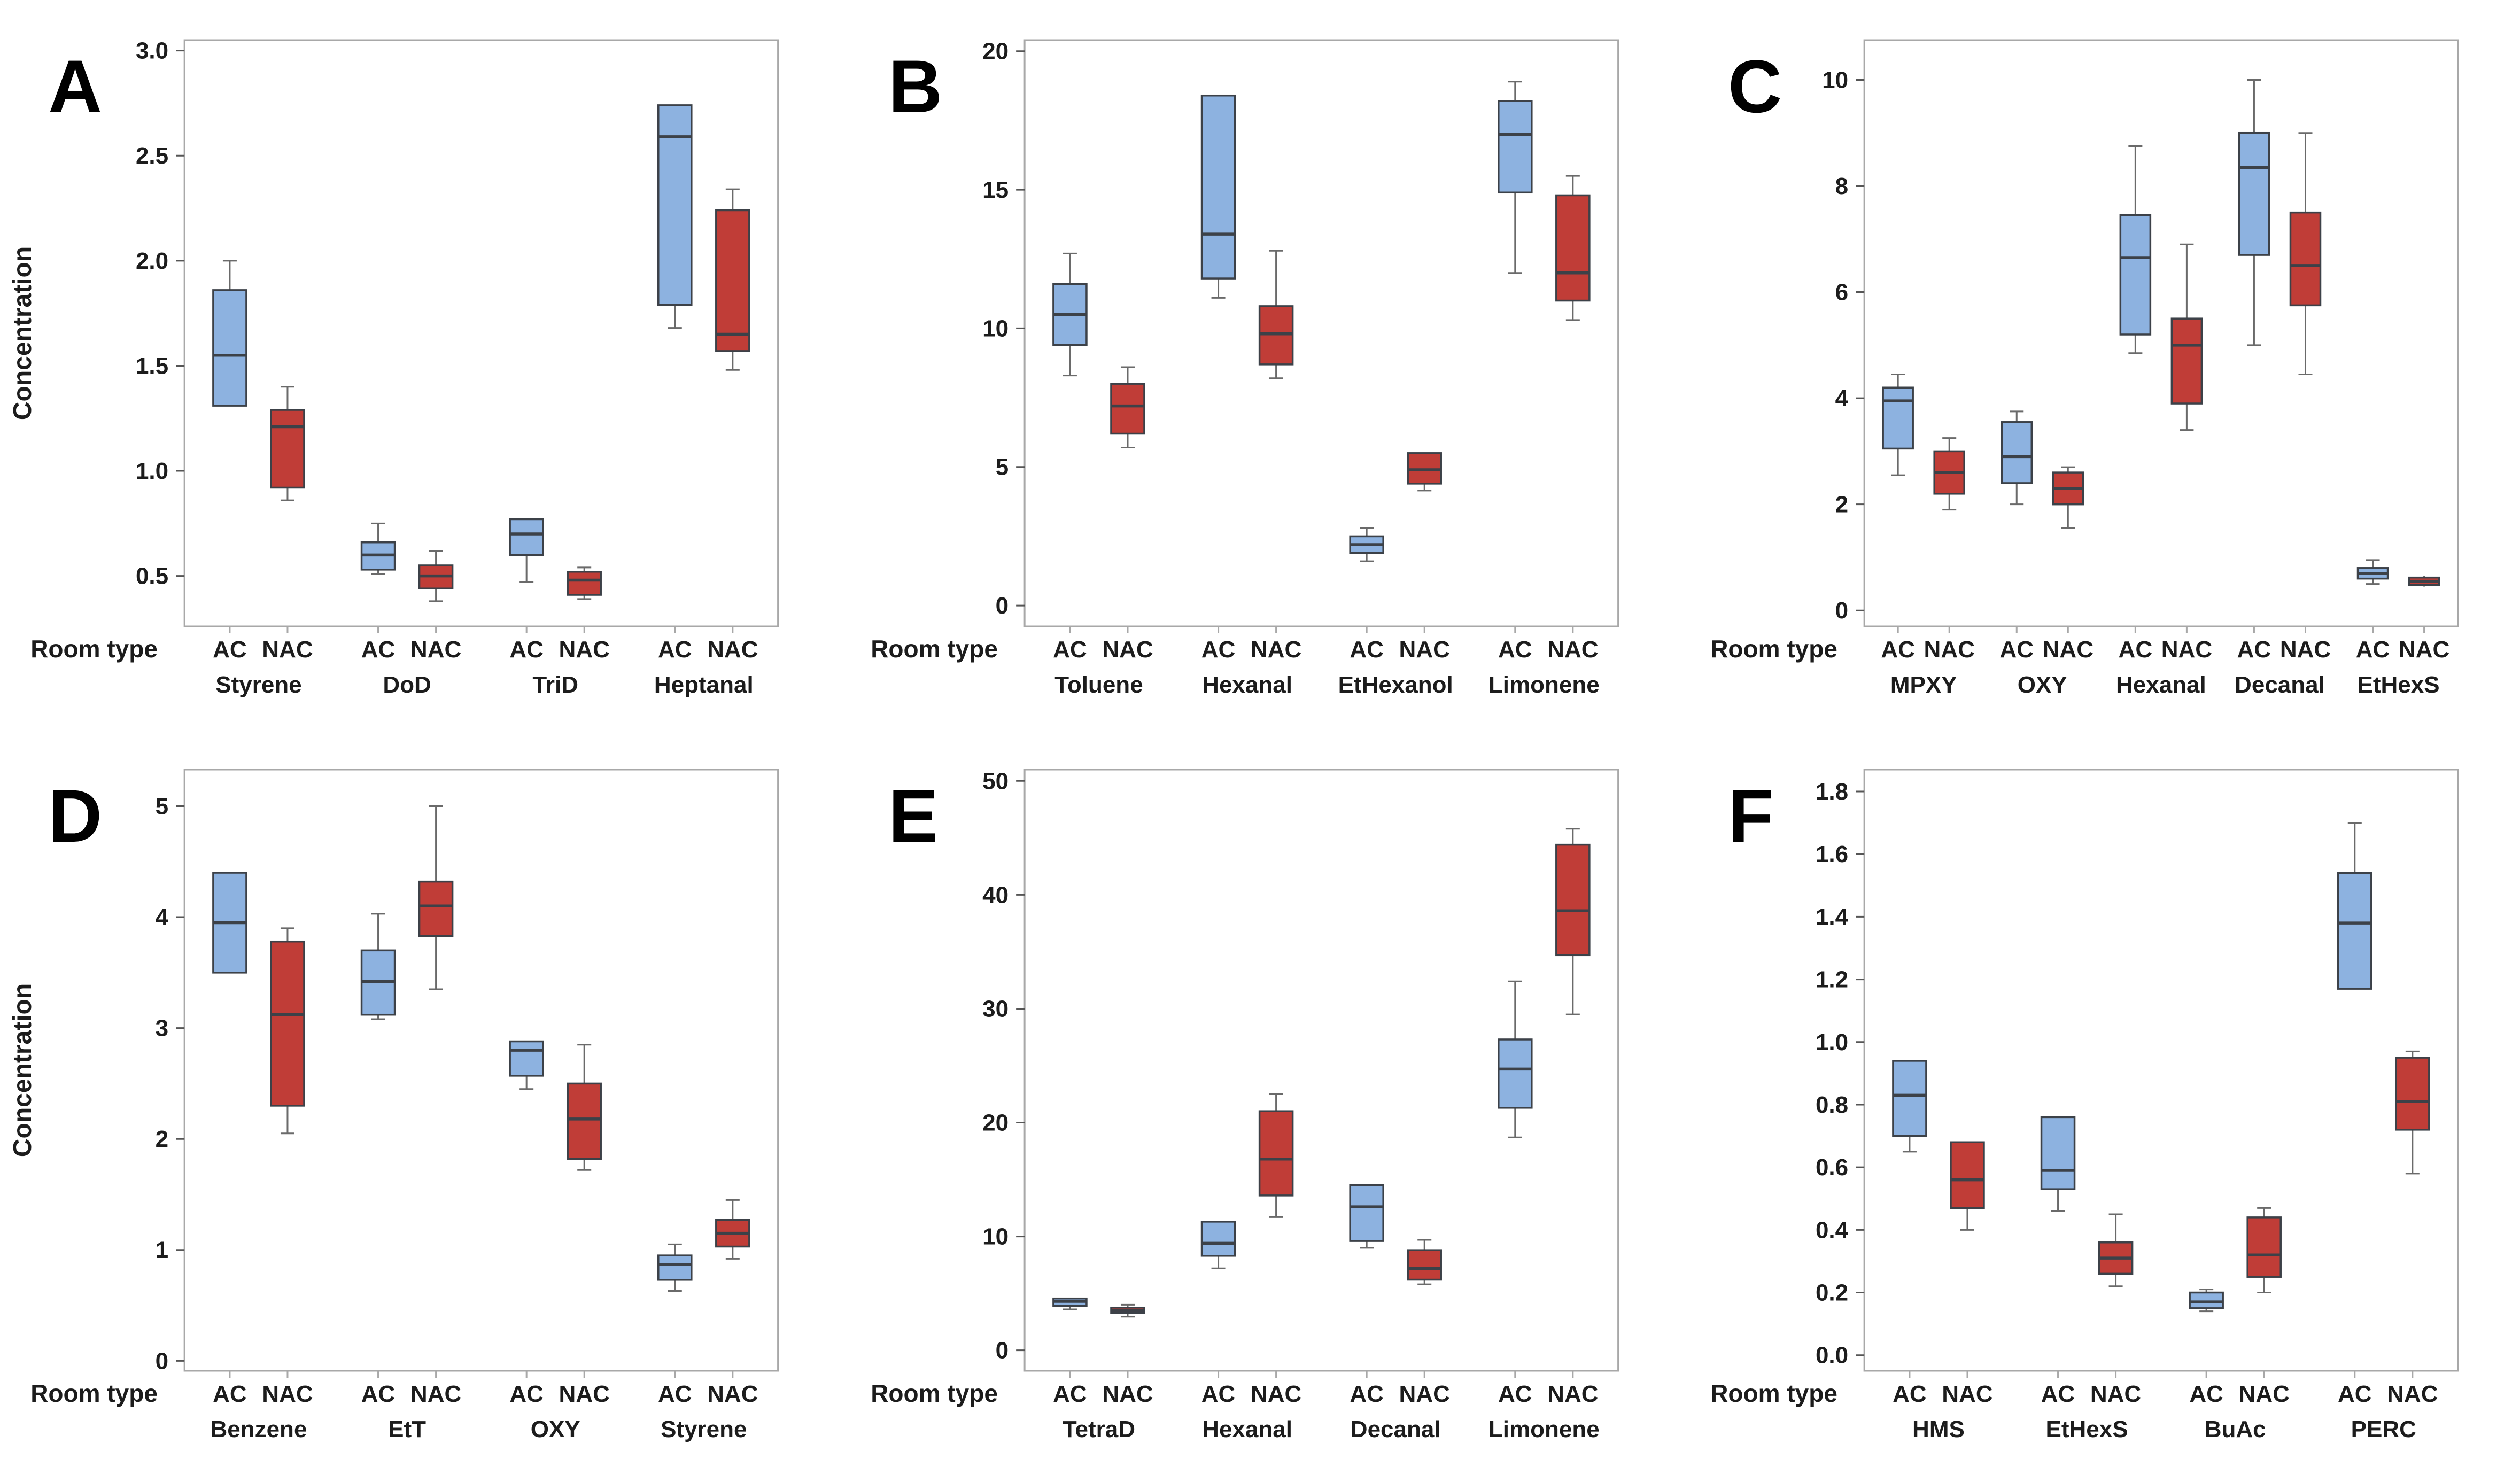 Image resolution: width=2520 pixels, height=1459 pixels. Describe the element at coordinates (995, 51) in the screenshot. I see `y-axis-tick-label: 20` at that location.